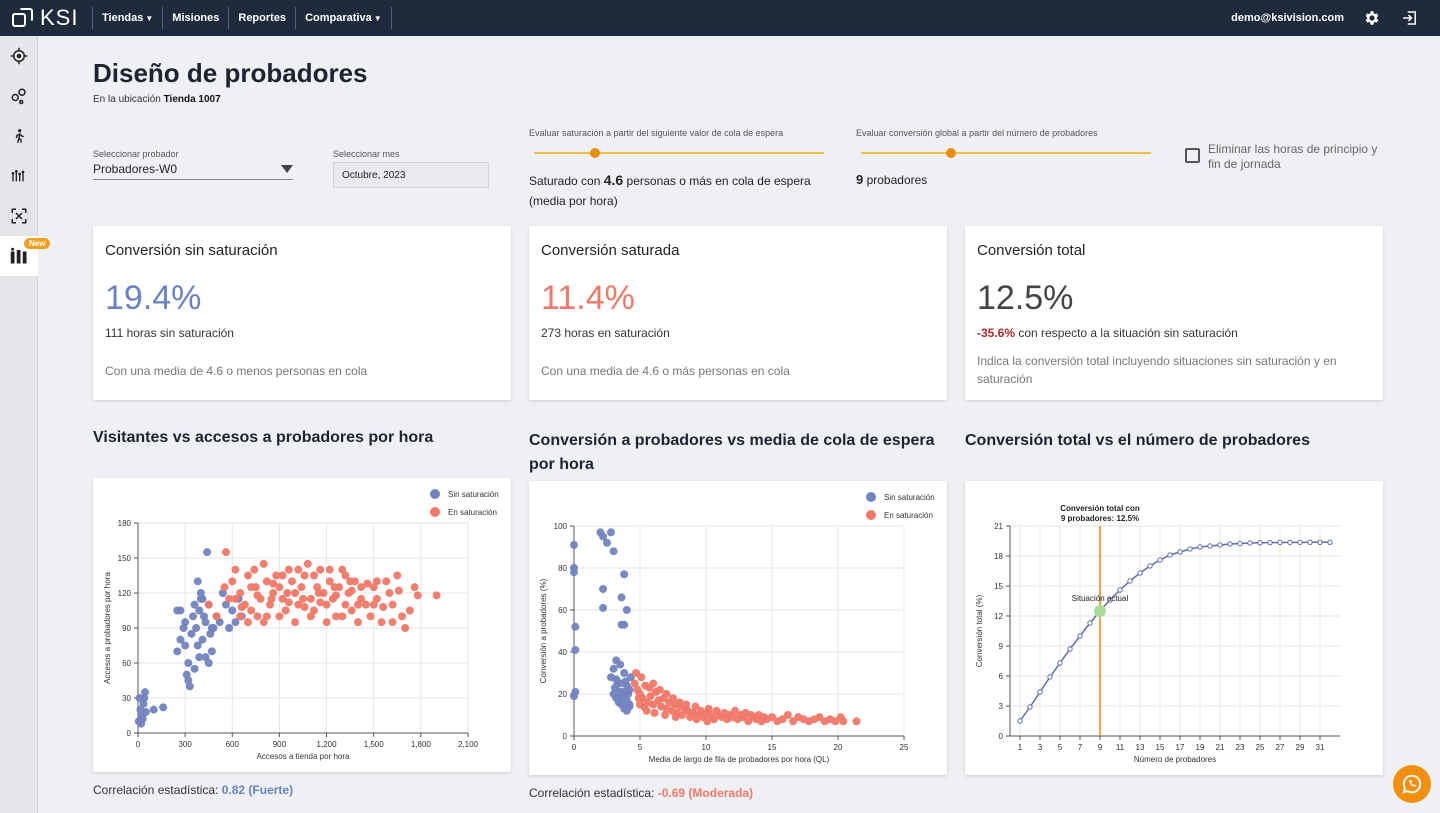  What do you see at coordinates (950, 153) in the screenshot?
I see `probadores-slider-handle` at bounding box center [950, 153].